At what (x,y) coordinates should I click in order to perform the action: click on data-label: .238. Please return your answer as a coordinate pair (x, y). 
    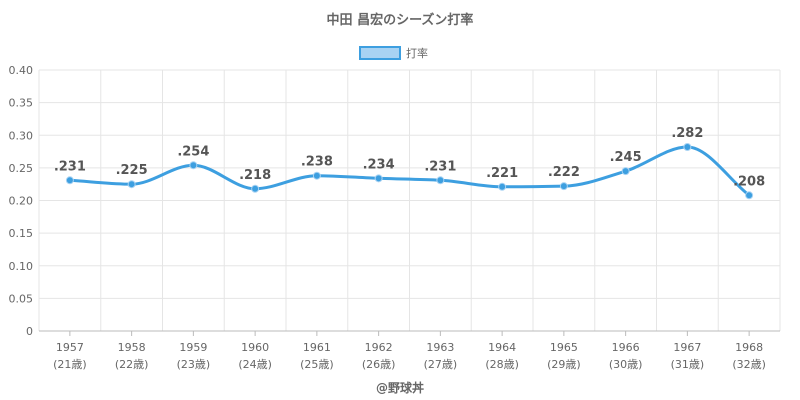
    Looking at the image, I should click on (317, 162).